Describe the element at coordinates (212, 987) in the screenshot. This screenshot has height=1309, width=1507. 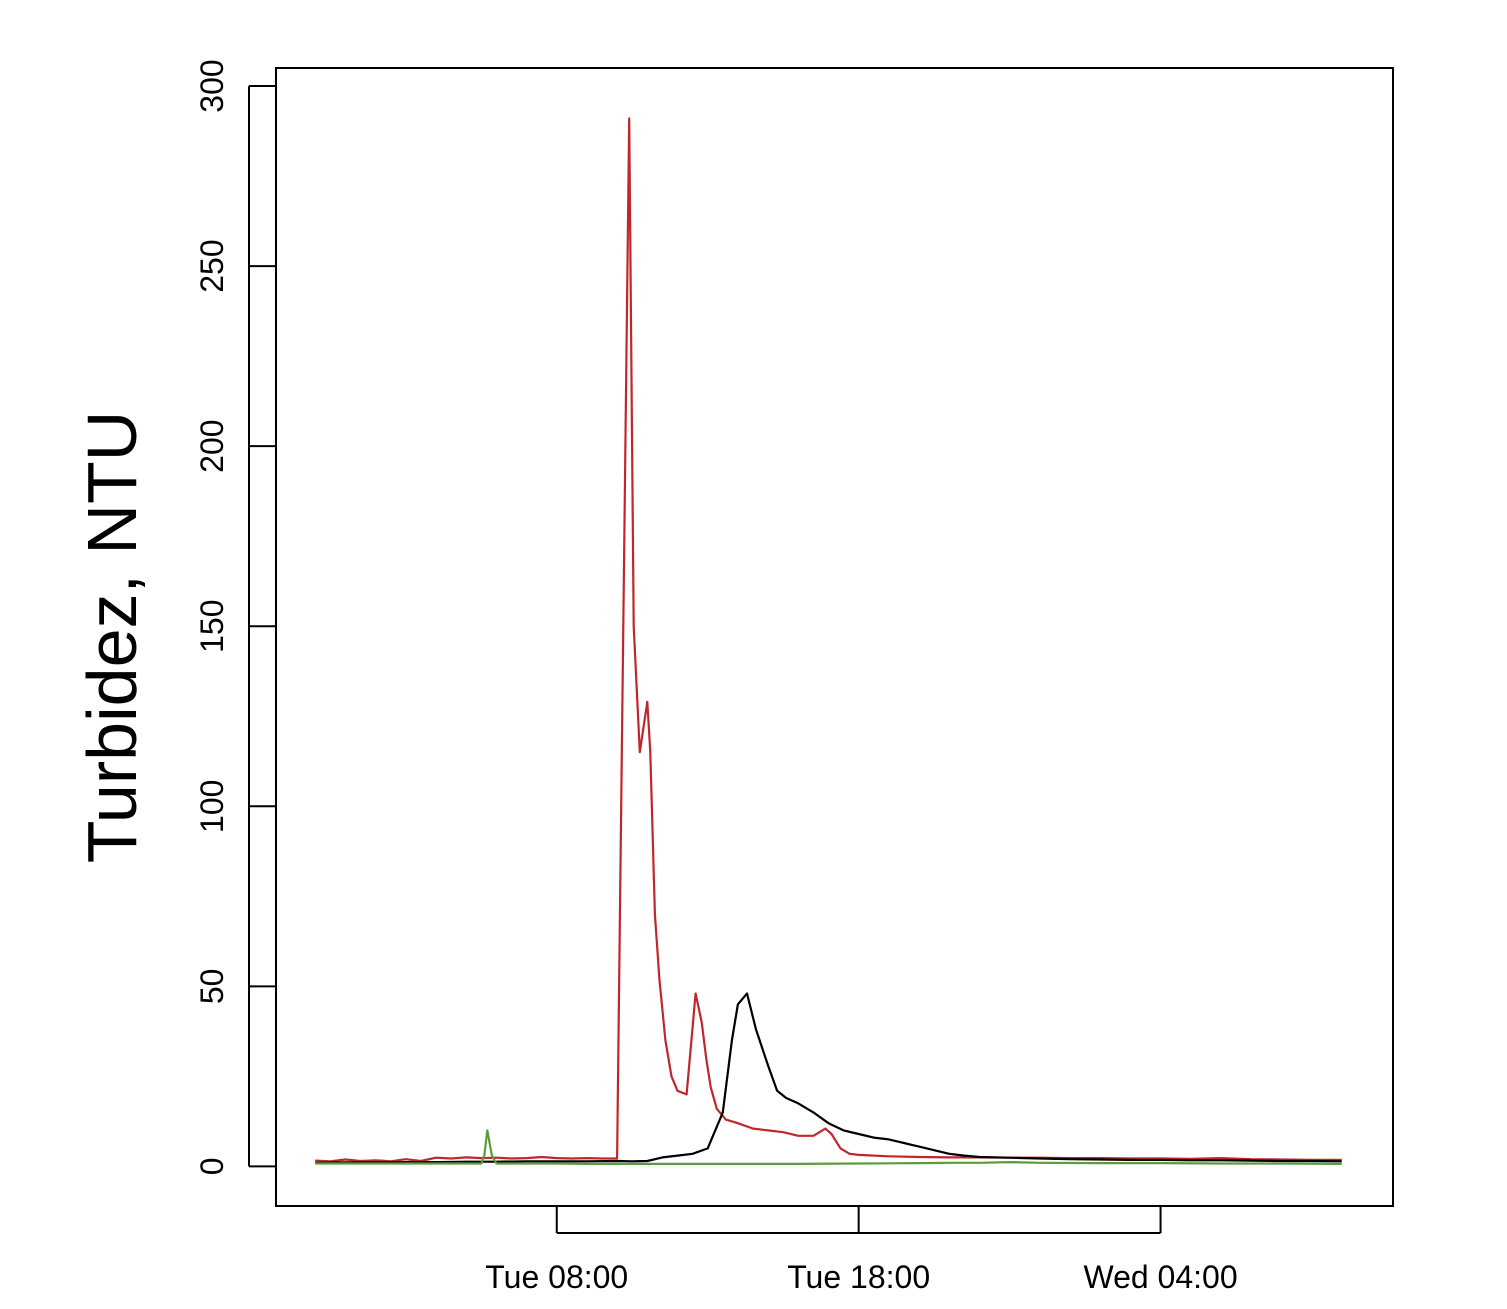
I see `y-tick-label: 50` at that location.